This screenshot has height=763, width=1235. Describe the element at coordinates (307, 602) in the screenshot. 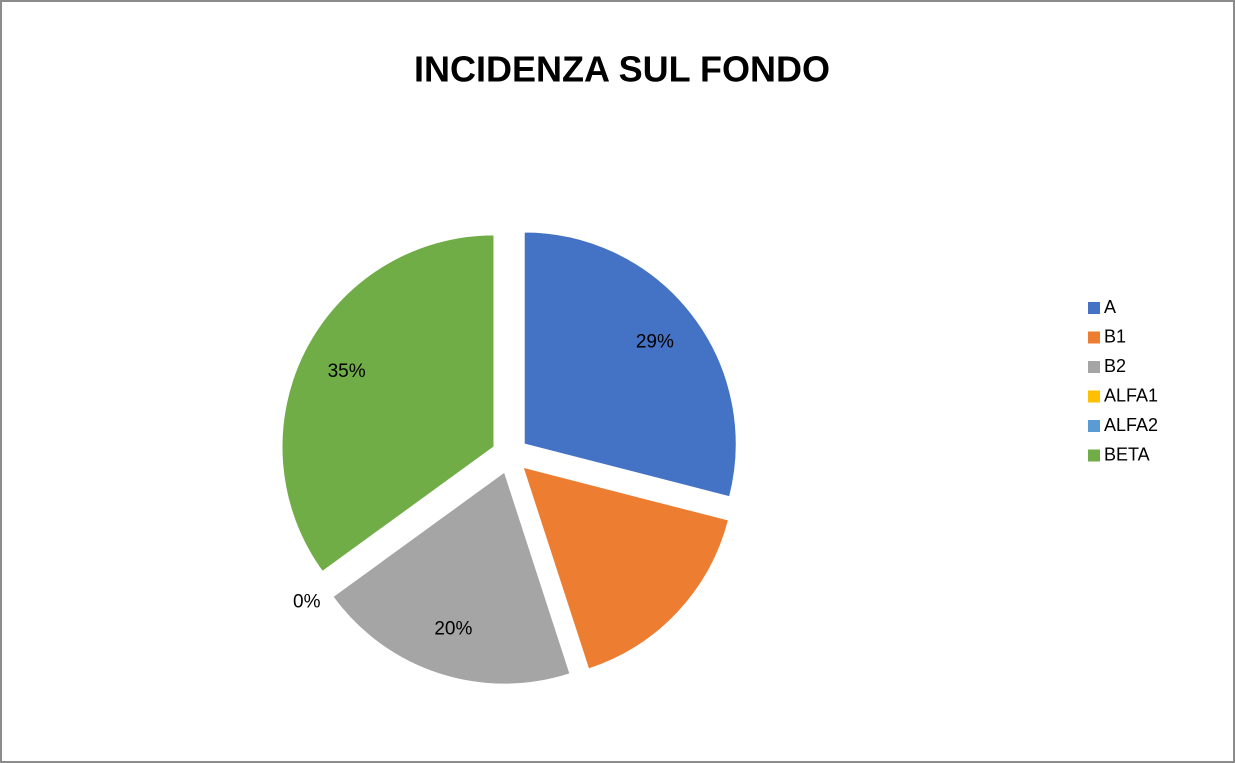

I see `data-label: 0%` at that location.